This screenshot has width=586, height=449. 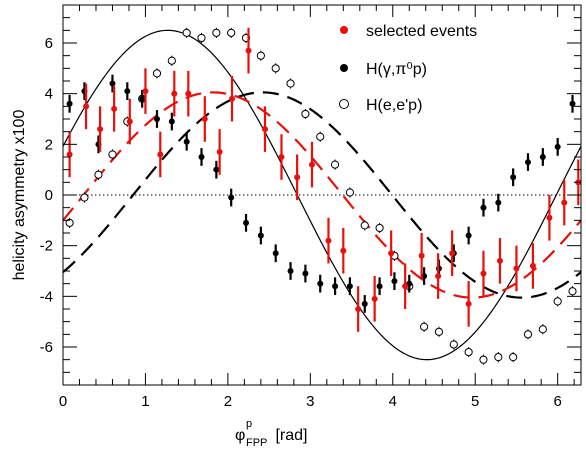 I want to click on y-tick-label: 0, so click(x=49, y=195).